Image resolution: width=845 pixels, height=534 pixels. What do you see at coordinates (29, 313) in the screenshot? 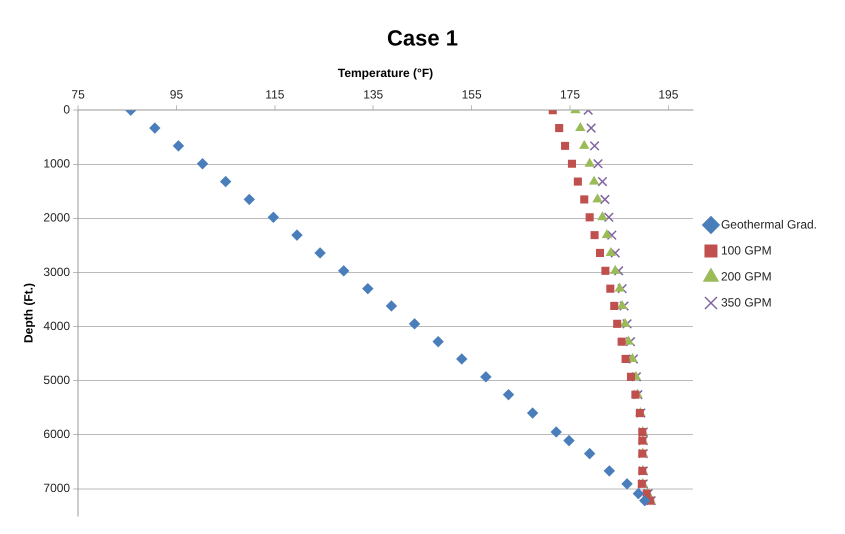
I see `y-axis-title: Depth (Ft.)` at bounding box center [29, 313].